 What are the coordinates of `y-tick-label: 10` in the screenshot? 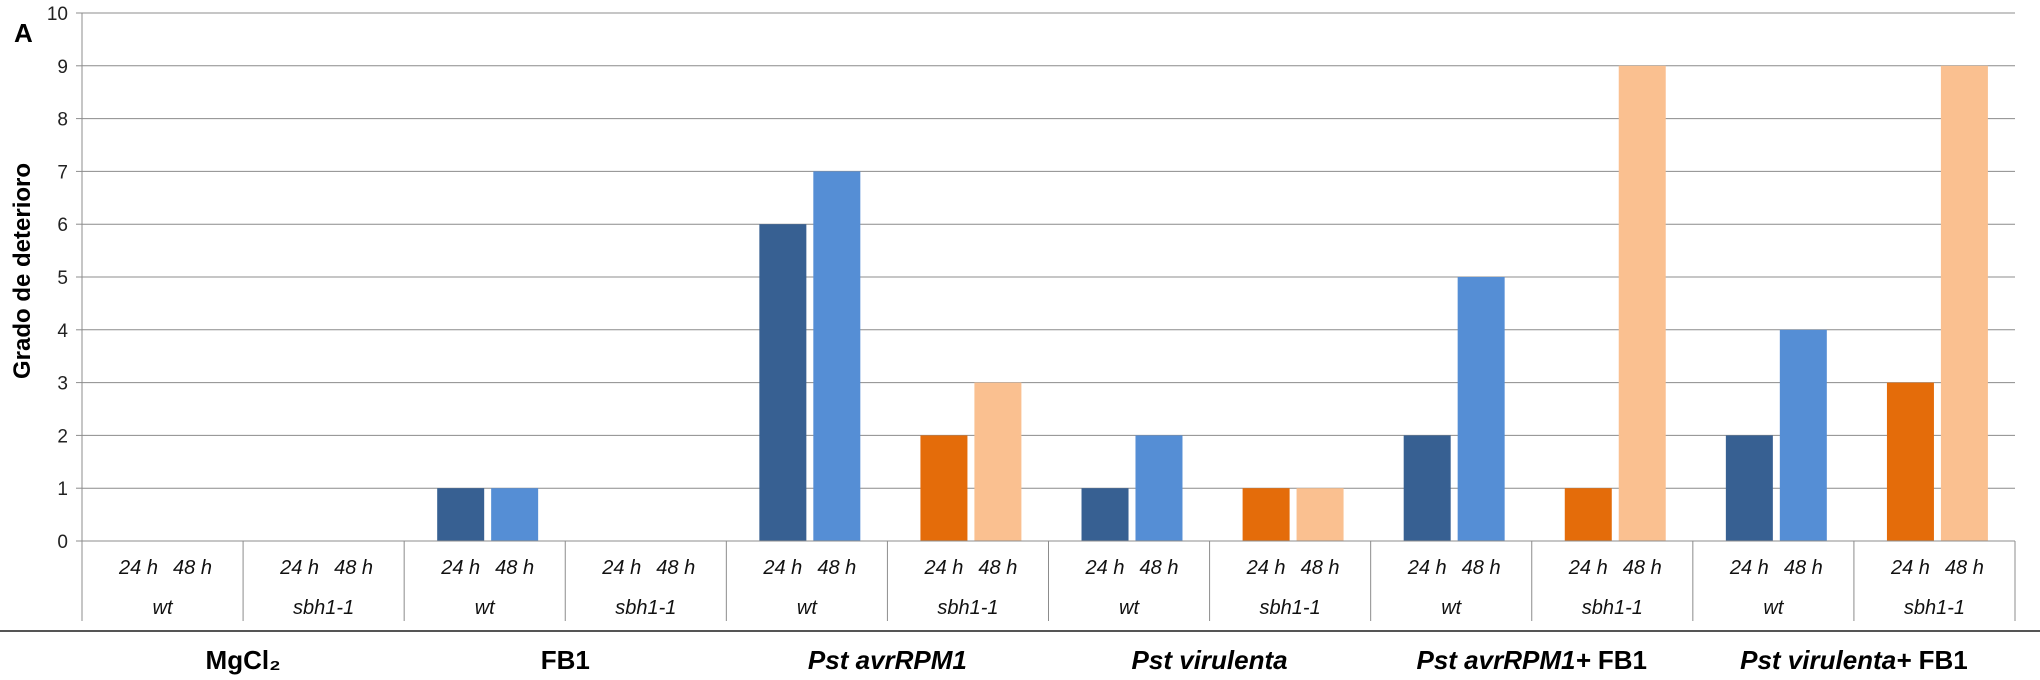 It's located at (57, 14).